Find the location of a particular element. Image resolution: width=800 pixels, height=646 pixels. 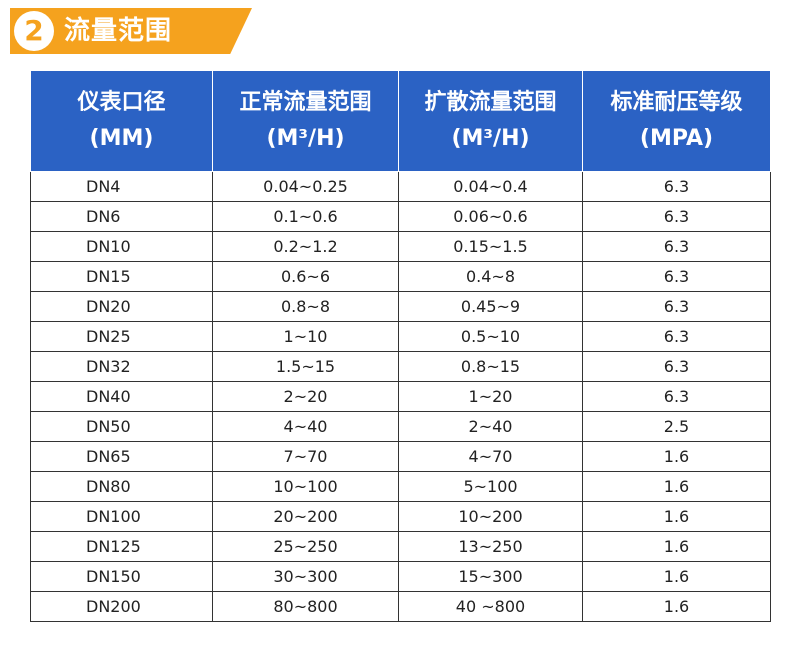

cell-size: DN25 is located at coordinates (121, 336).